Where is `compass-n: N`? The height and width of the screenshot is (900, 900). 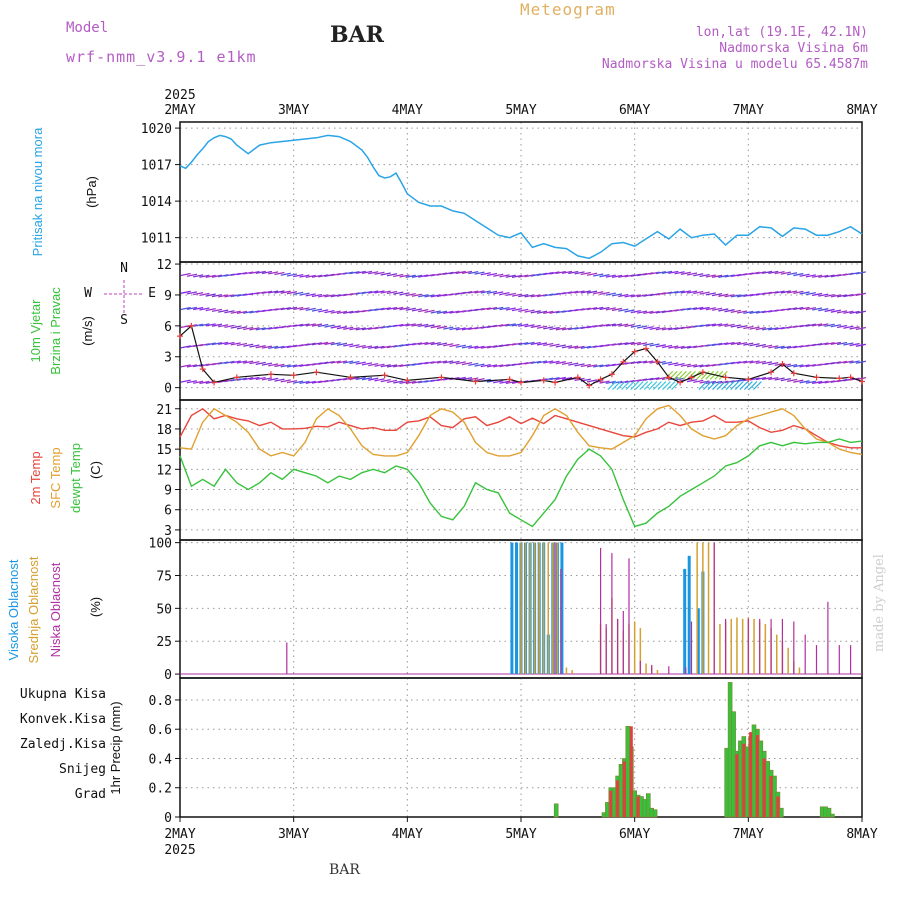
compass-n: N is located at coordinates (124, 268).